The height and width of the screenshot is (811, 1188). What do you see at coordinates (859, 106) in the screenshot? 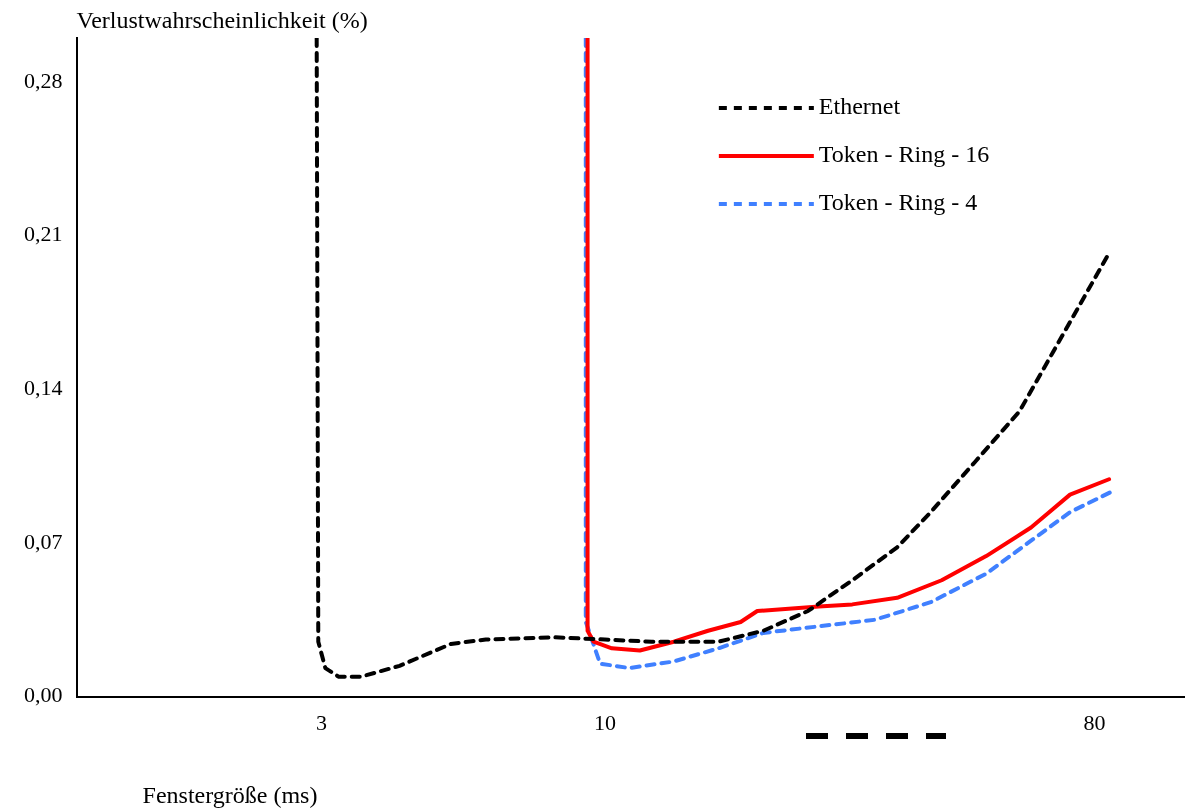
I see `legend-label: Ethernet` at bounding box center [859, 106].